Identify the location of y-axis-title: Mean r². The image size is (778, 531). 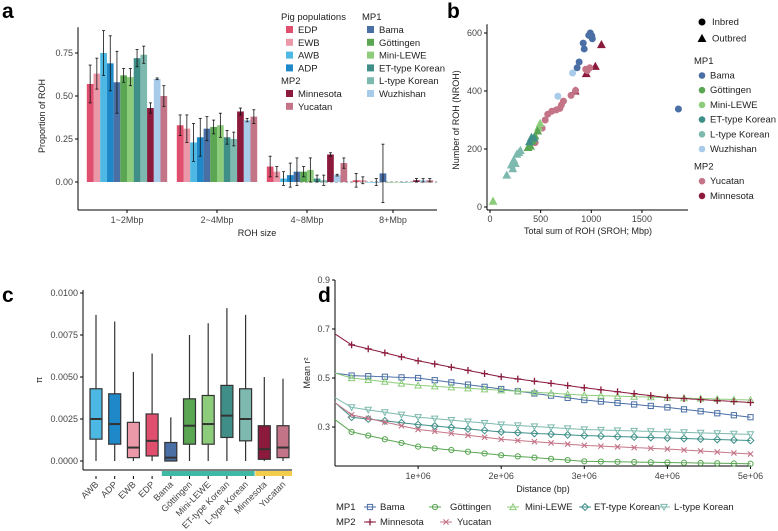
(307, 372).